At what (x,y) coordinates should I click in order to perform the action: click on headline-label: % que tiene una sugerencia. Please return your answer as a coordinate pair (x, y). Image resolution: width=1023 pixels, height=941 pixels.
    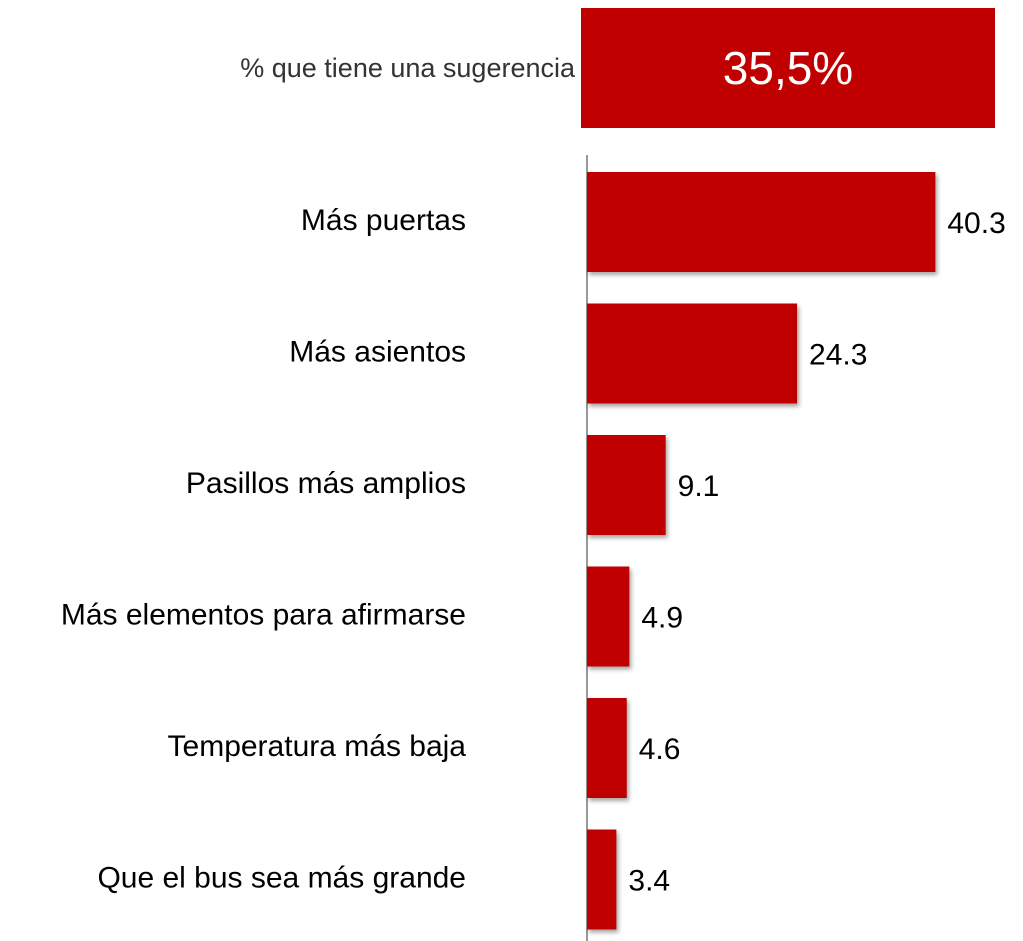
    Looking at the image, I should click on (408, 68).